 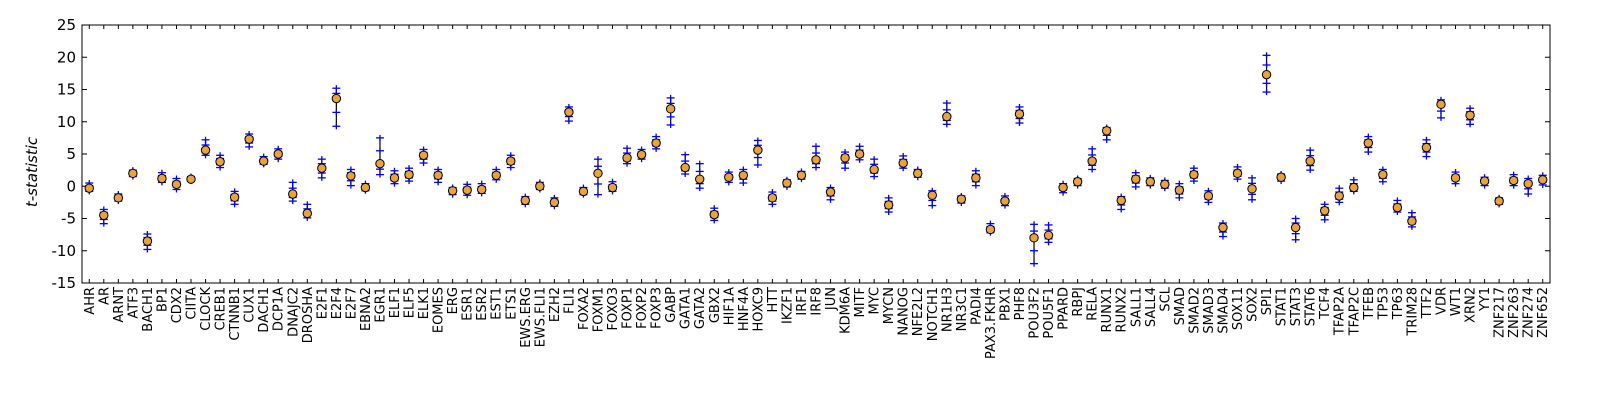 What do you see at coordinates (337, 303) in the screenshot?
I see `x-tick-label: E2F4` at bounding box center [337, 303].